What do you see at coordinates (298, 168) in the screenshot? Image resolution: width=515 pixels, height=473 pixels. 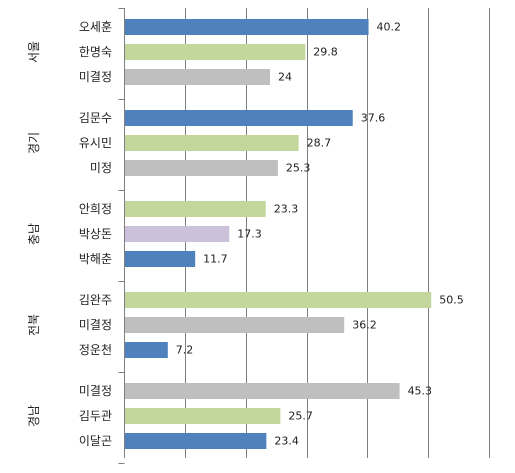 I see `data-label: 25.3` at bounding box center [298, 168].